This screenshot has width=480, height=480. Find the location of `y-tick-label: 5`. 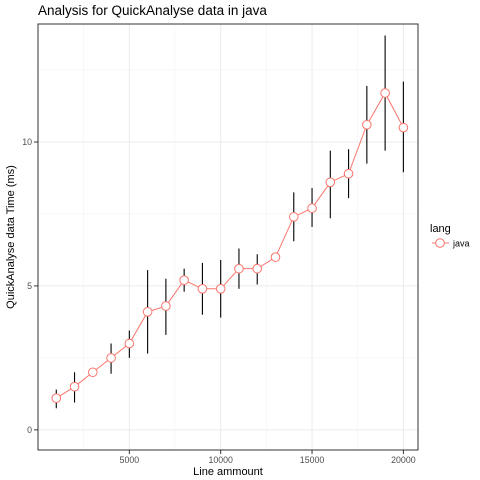

y-tick-label: 5 is located at coordinates (29, 286).